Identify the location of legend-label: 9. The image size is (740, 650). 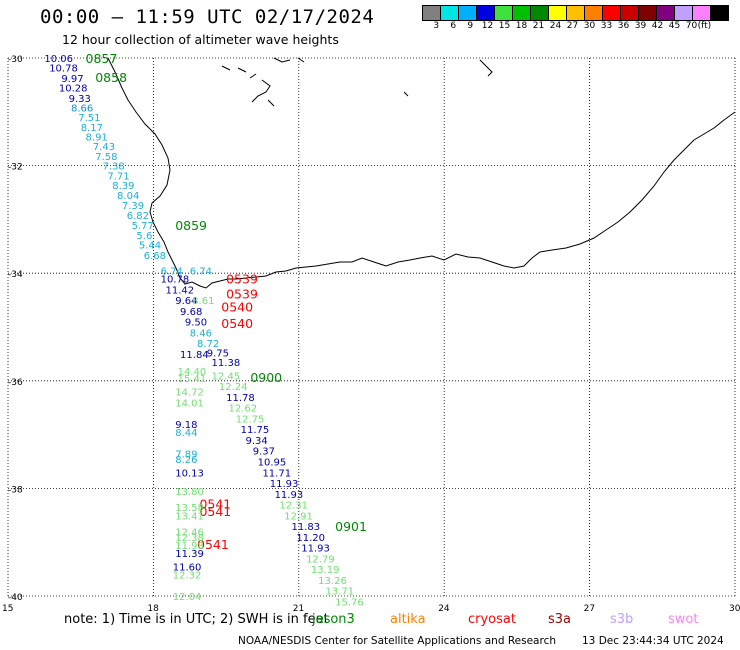
(470, 26).